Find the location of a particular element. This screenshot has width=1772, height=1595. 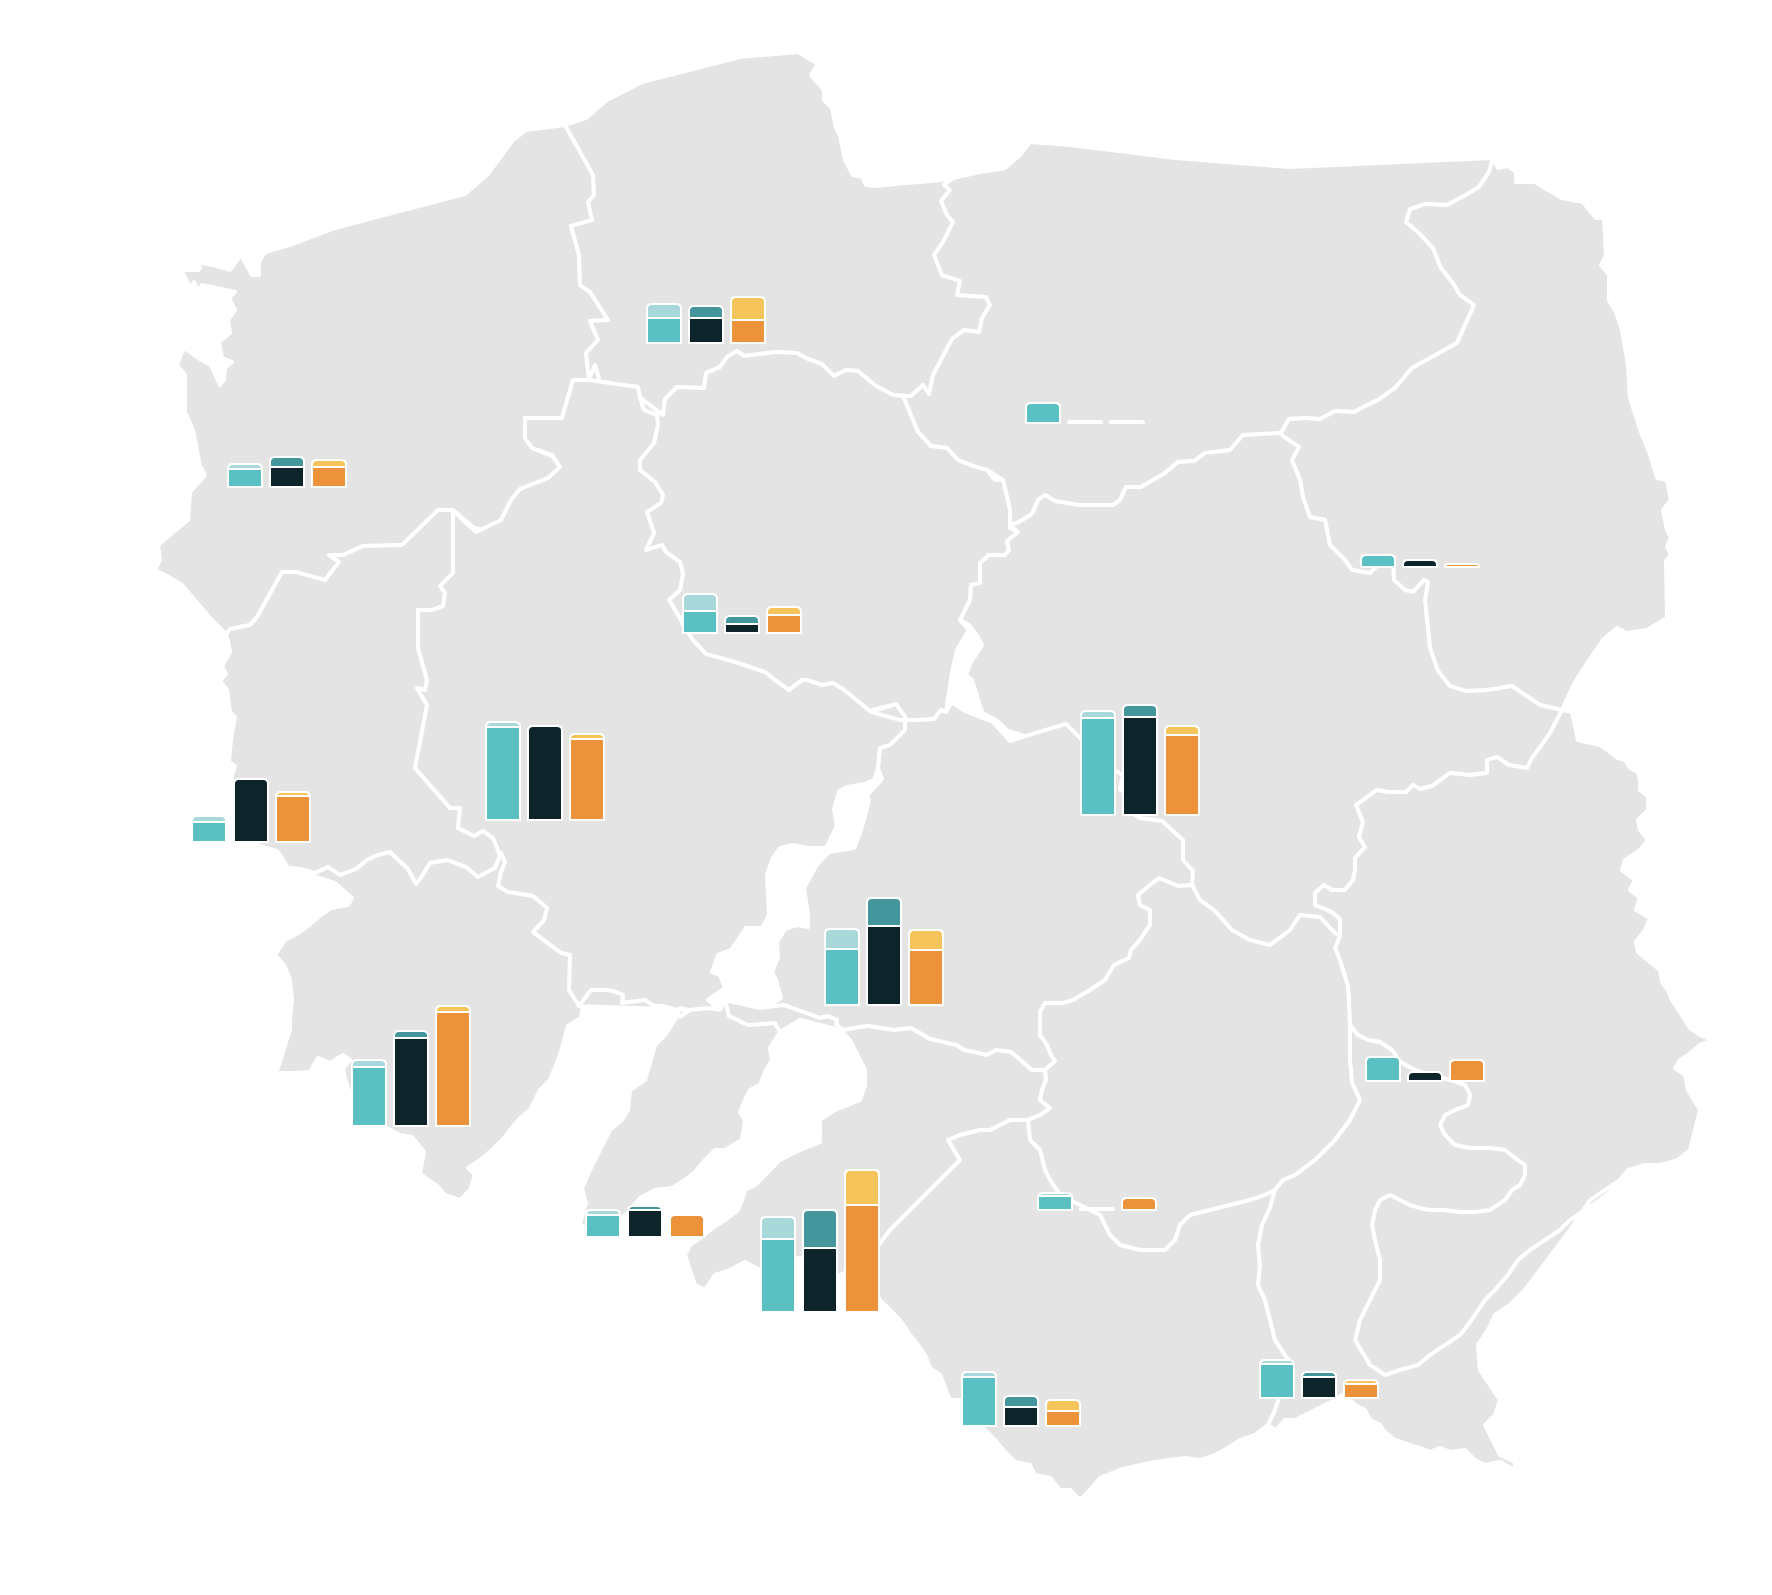

bar-group-opolskie is located at coordinates (645, 1221).